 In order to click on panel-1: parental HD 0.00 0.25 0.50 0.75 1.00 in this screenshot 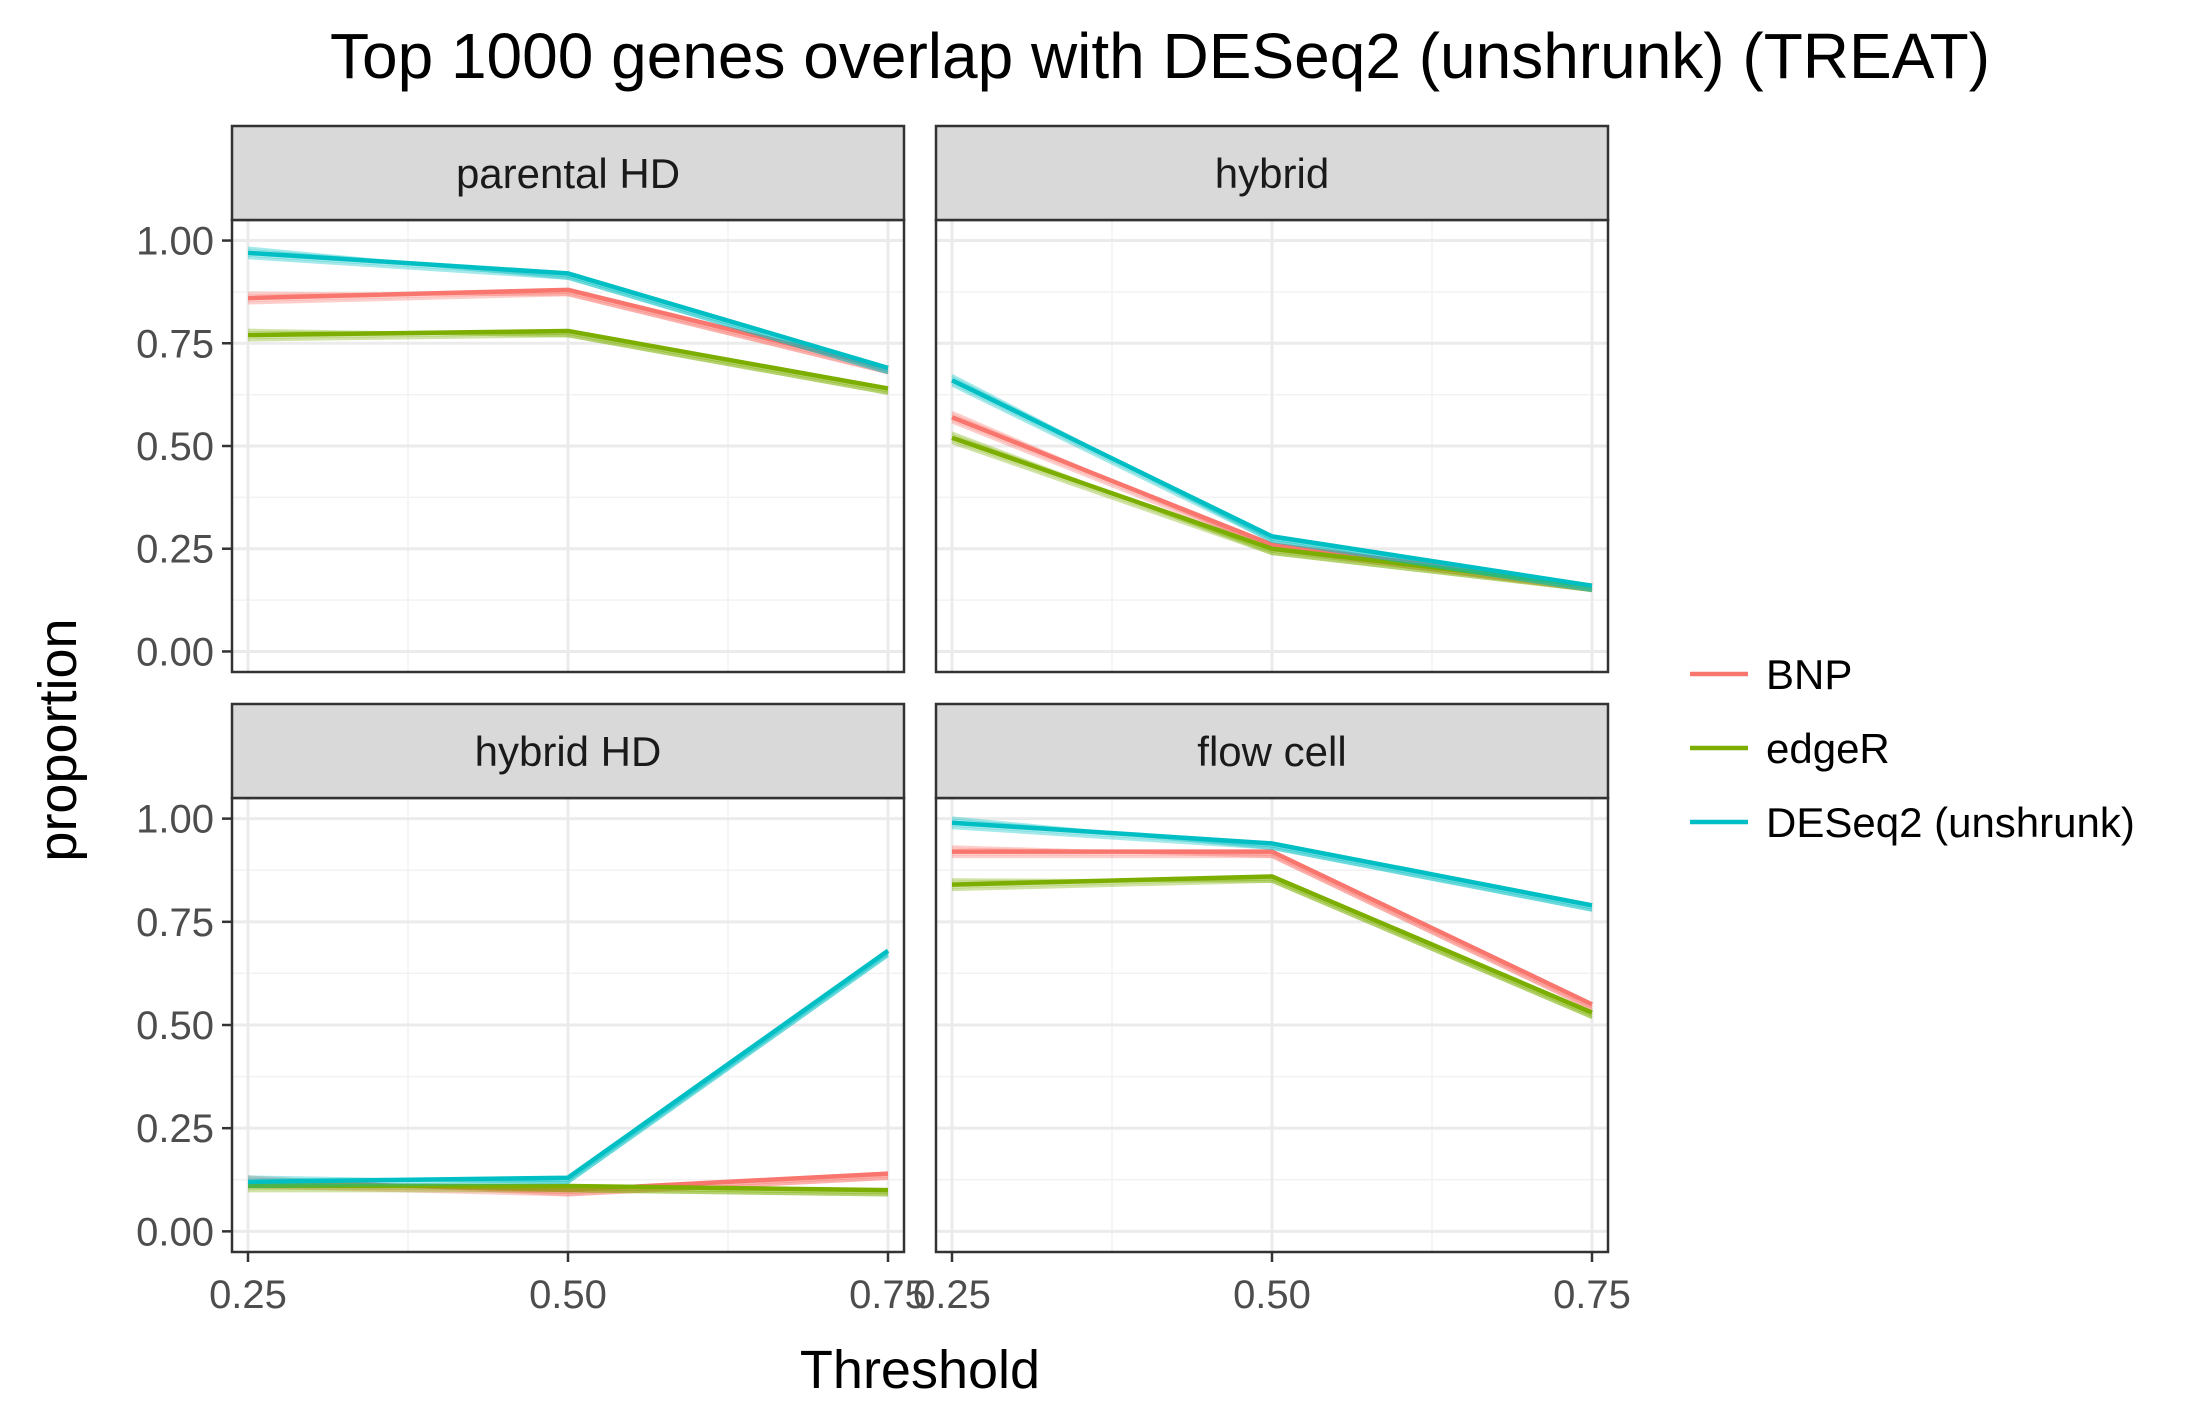, I will do `click(521, 399)`.